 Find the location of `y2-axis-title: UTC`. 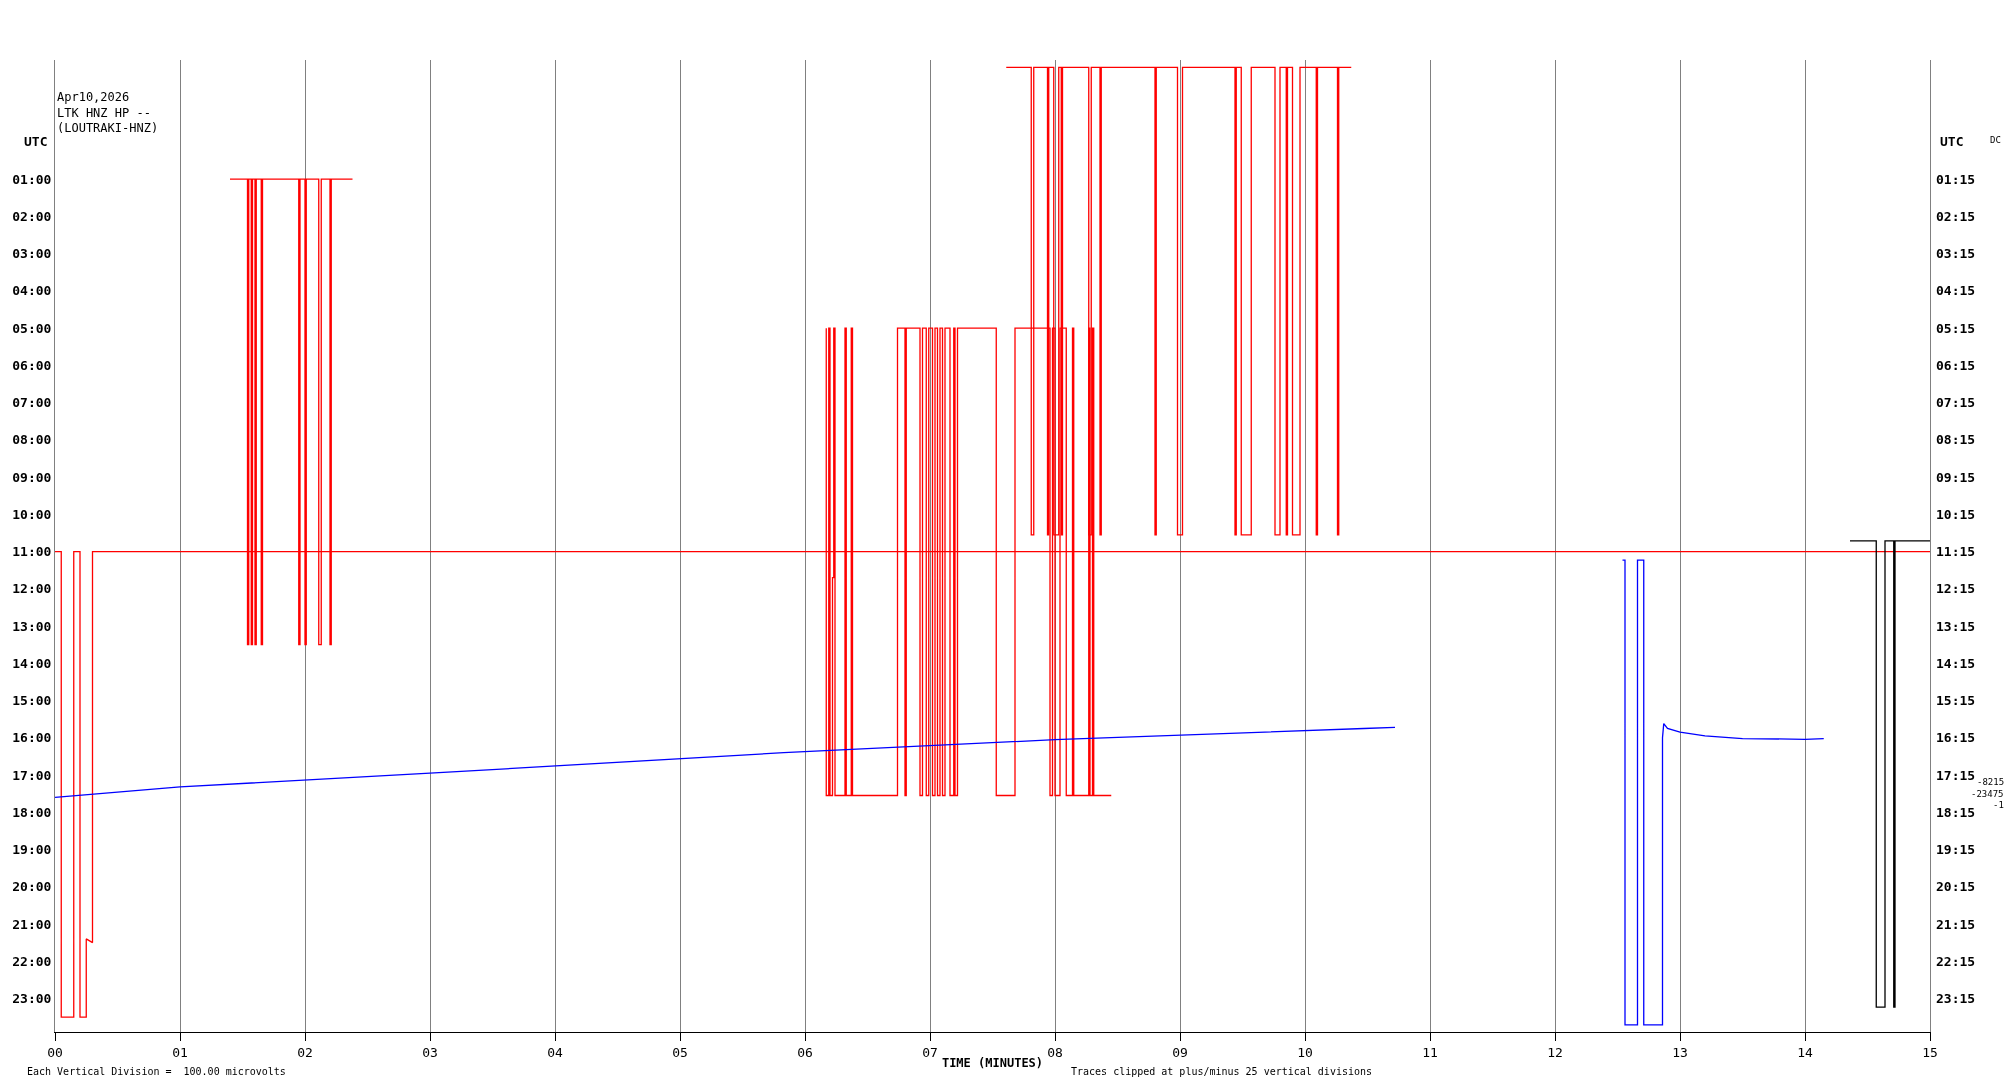

y2-axis-title: UTC is located at coordinates (1952, 141).